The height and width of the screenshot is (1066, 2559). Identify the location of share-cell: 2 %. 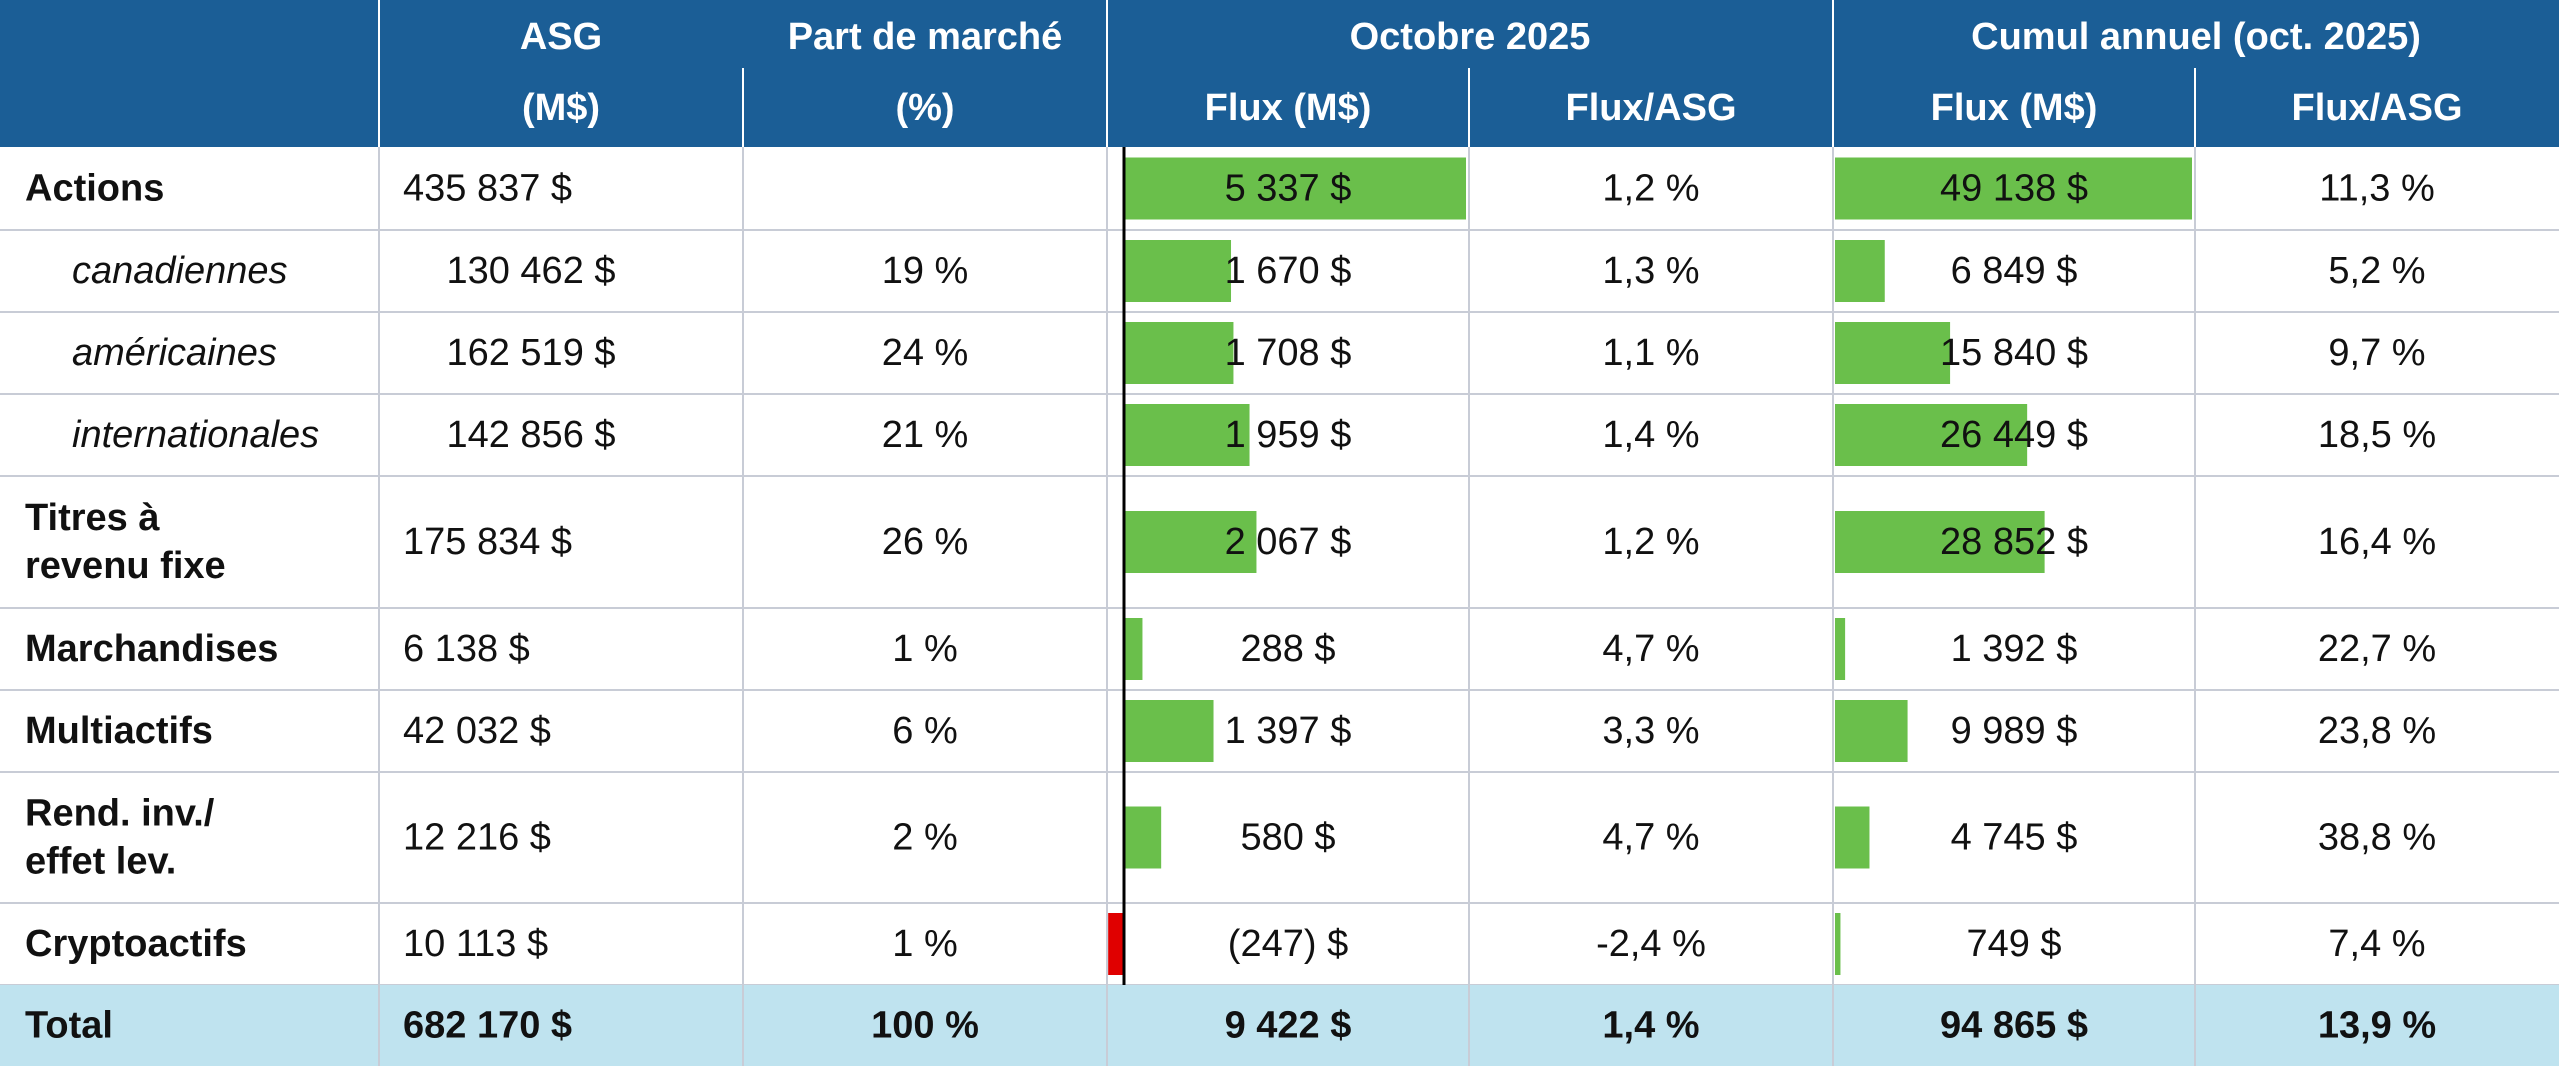
(924, 838).